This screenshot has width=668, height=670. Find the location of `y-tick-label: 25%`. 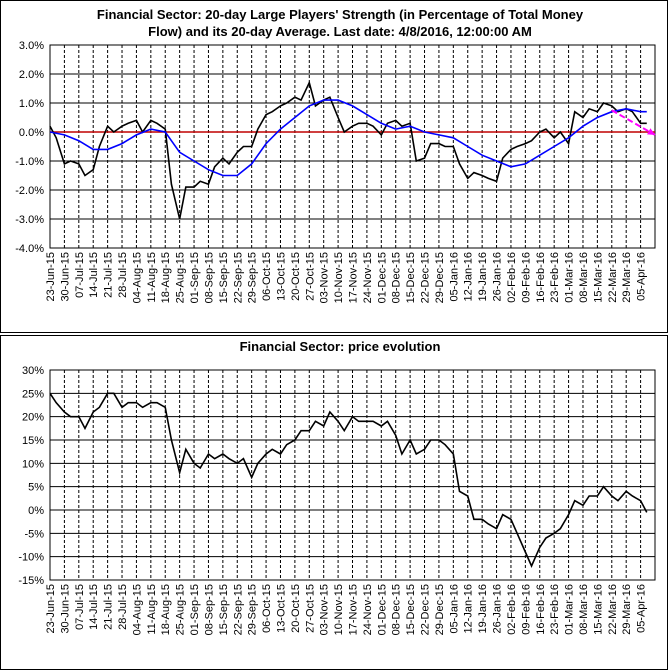

y-tick-label: 25% is located at coordinates (33, 394).